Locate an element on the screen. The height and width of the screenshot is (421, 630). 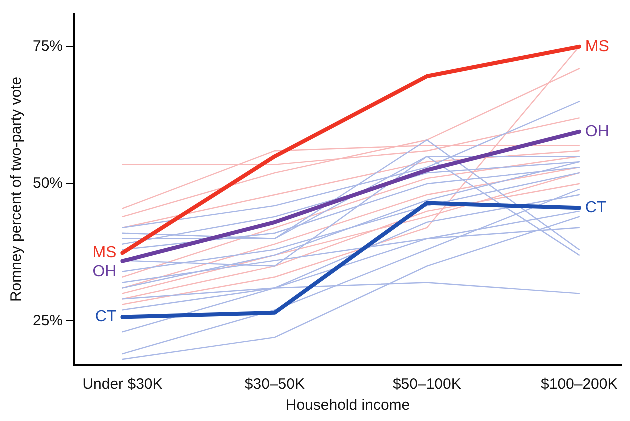
series-label: MS is located at coordinates (597, 47).